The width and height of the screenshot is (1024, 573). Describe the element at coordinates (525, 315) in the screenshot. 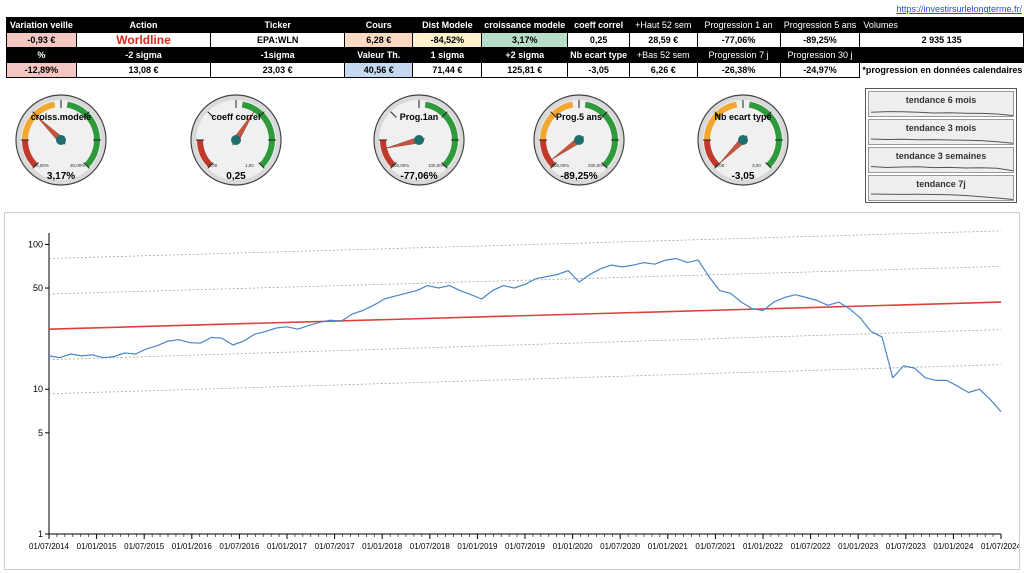

I see `model-line` at that location.